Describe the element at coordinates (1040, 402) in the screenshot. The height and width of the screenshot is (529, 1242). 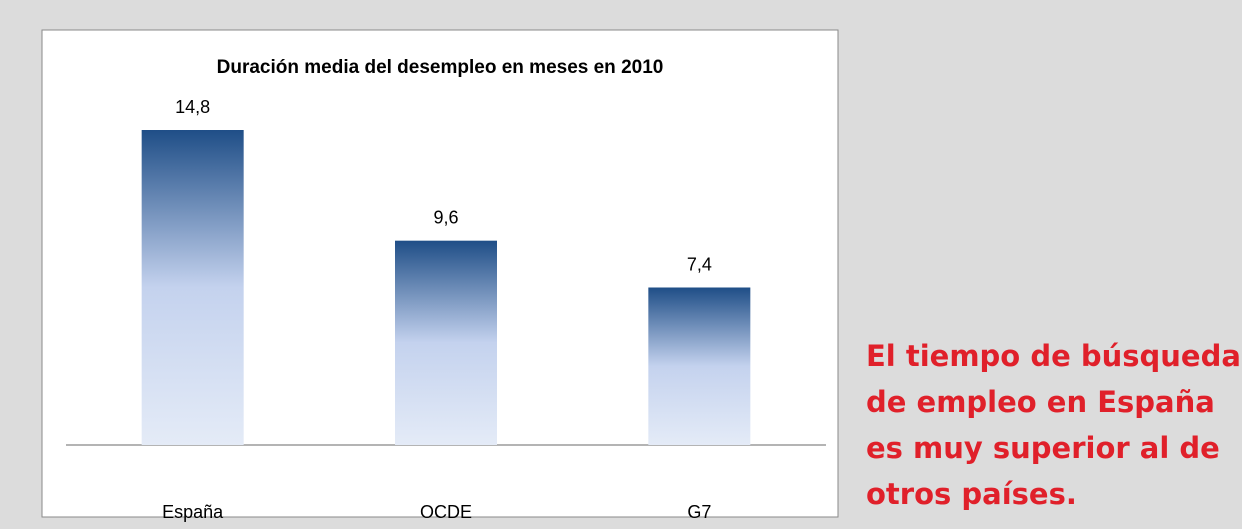
I see `annotation: de empleo en España` at that location.